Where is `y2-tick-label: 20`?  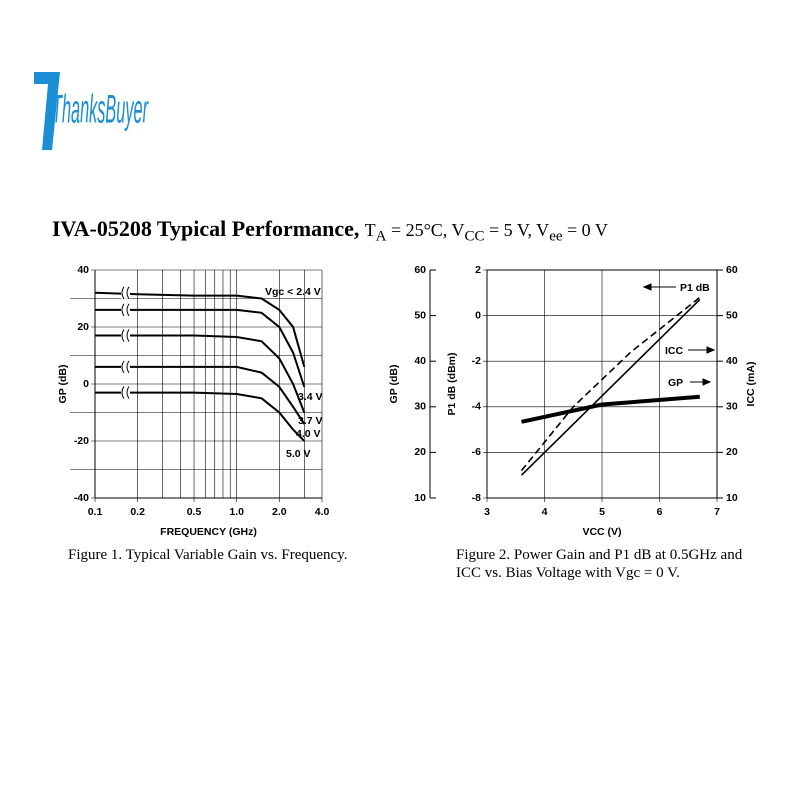
y2-tick-label: 20 is located at coordinates (732, 452).